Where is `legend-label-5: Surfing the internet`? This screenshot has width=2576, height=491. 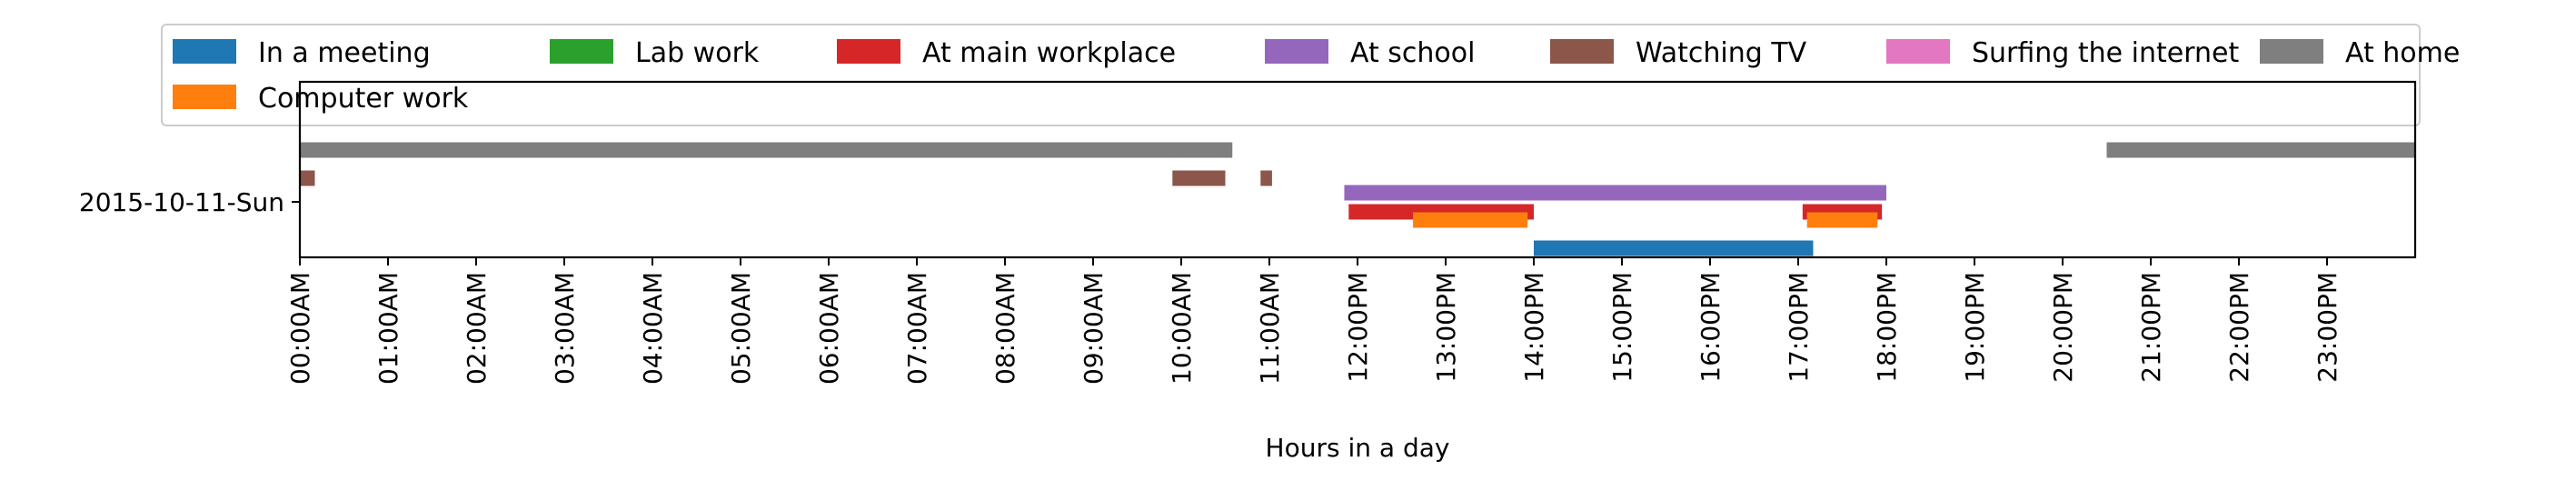
legend-label-5: Surfing the internet is located at coordinates (2105, 53).